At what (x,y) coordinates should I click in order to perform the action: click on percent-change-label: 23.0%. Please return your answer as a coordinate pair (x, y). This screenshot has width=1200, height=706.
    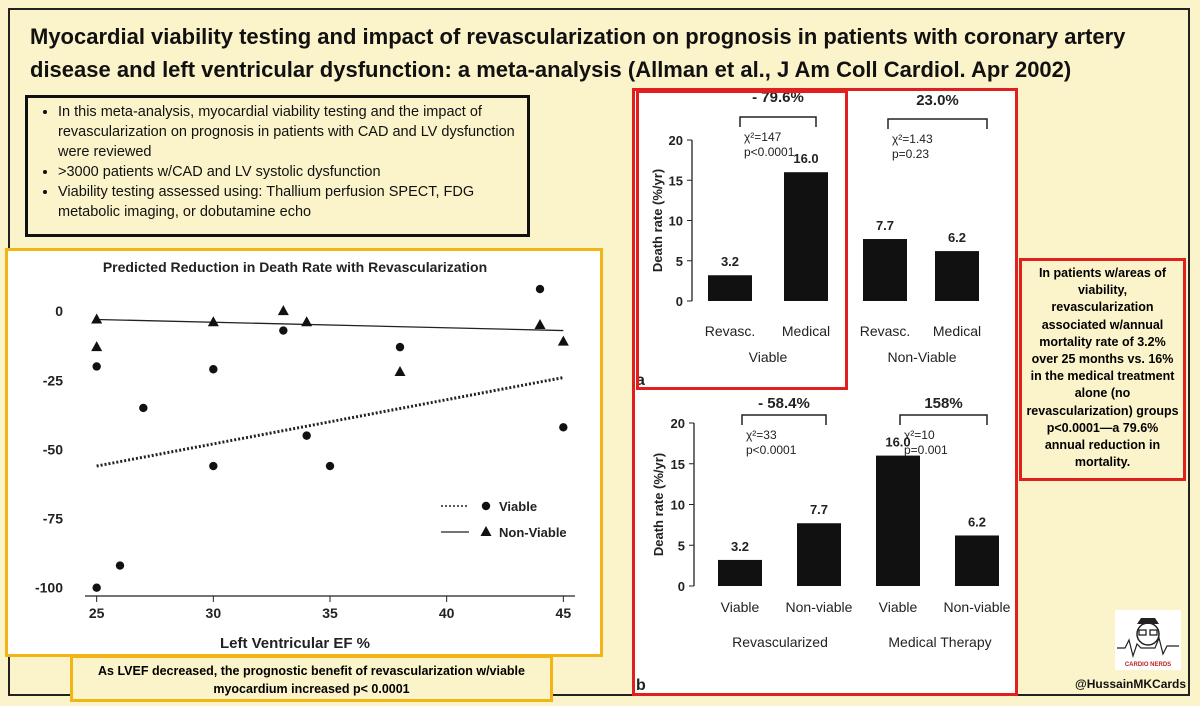
    Looking at the image, I should click on (937, 100).